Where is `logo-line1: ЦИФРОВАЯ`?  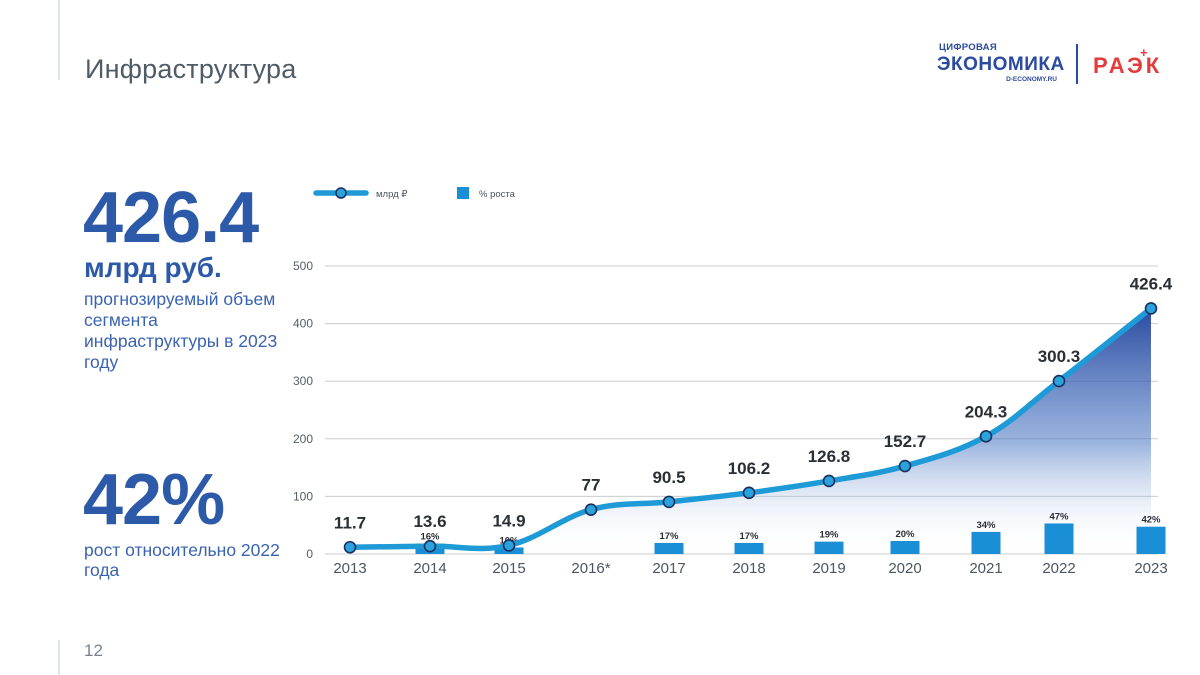 logo-line1: ЦИФРОВАЯ is located at coordinates (968, 47).